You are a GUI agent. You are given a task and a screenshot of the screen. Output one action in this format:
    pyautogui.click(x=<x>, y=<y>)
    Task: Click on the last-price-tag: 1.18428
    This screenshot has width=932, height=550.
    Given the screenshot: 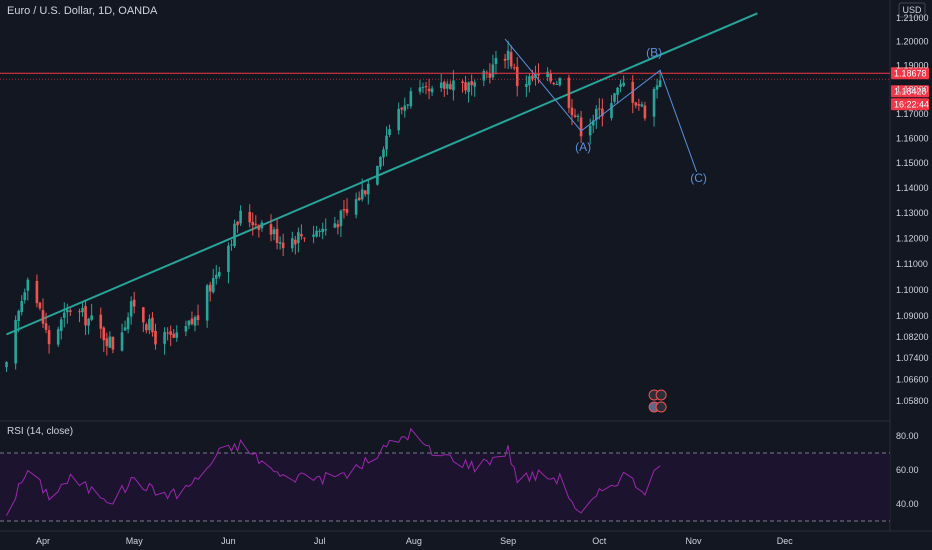 What is the action you would take?
    pyautogui.click(x=910, y=91)
    